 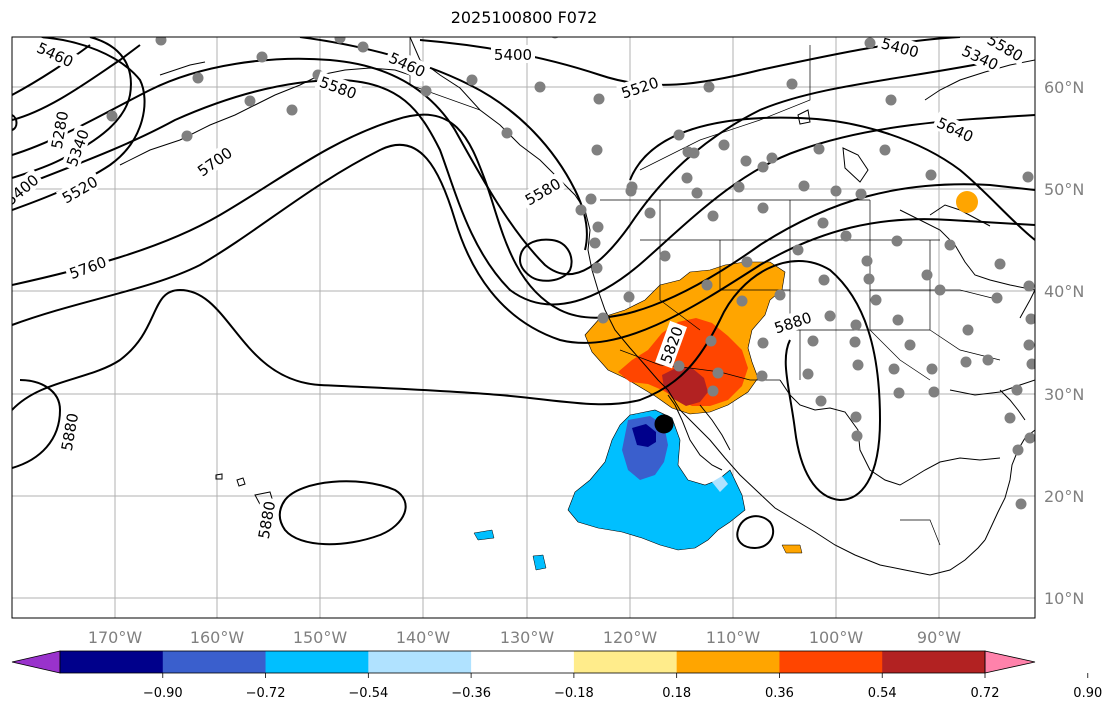 What do you see at coordinates (882, 693) in the screenshot?
I see `colorbar-tick-label: 0.54` at bounding box center [882, 693].